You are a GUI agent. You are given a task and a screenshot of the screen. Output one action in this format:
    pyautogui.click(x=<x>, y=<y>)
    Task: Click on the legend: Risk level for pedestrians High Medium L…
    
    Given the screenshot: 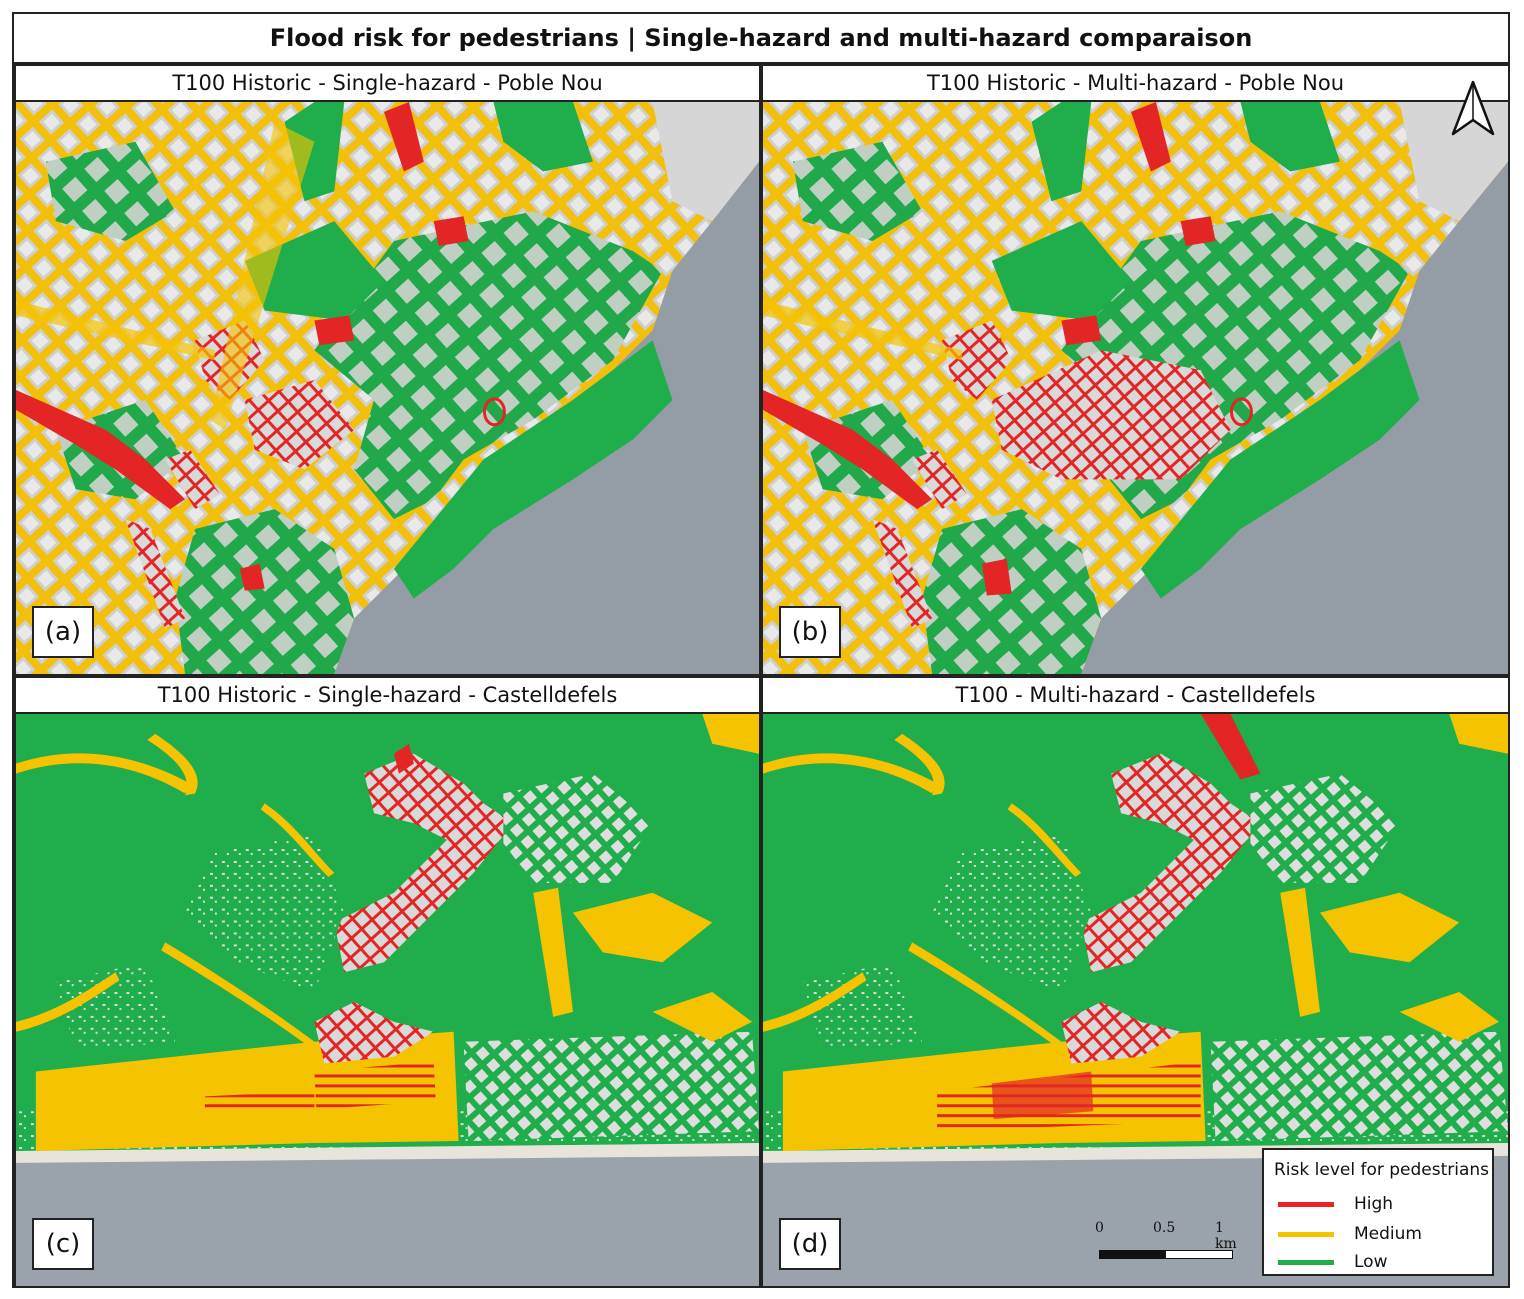 What is the action you would take?
    pyautogui.click(x=1378, y=1212)
    